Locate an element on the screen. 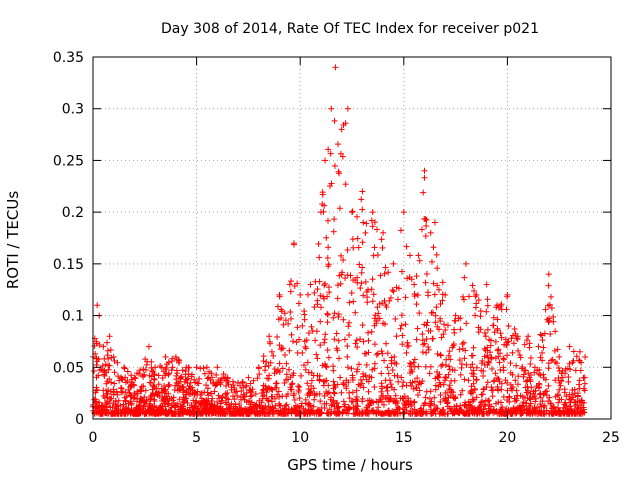 This screenshot has height=480, width=640. x-tick-label: 20 is located at coordinates (507, 438).